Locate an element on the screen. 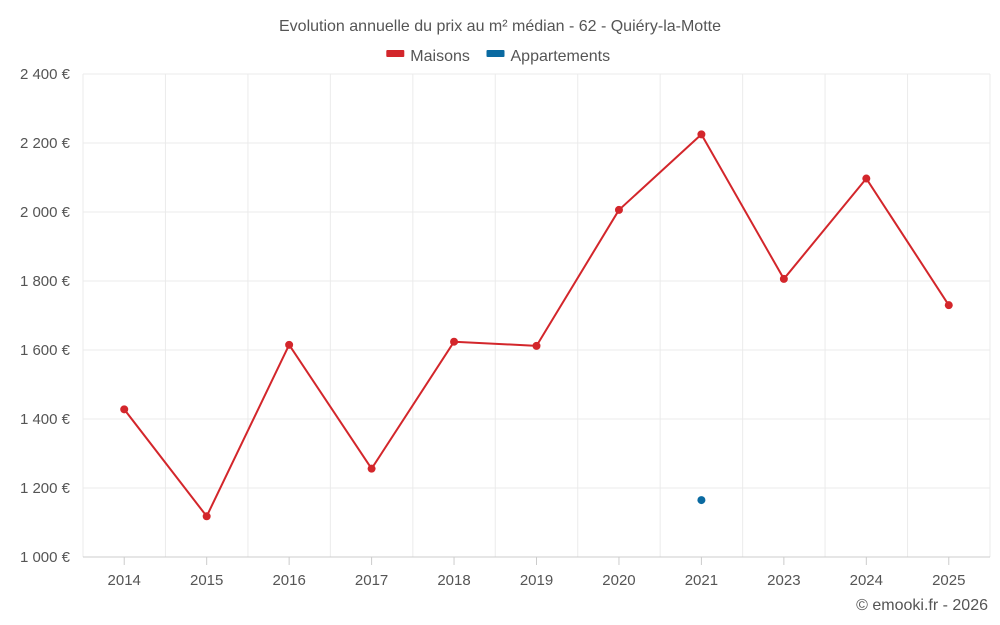 The width and height of the screenshot is (1000, 625). legend-swatch-maisons is located at coordinates (395, 53).